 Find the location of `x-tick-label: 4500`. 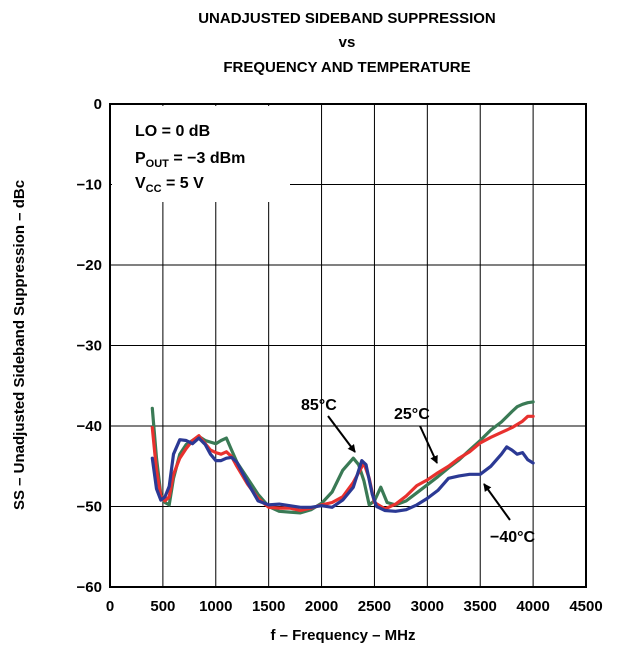

x-tick-label: 4500 is located at coordinates (585, 606).